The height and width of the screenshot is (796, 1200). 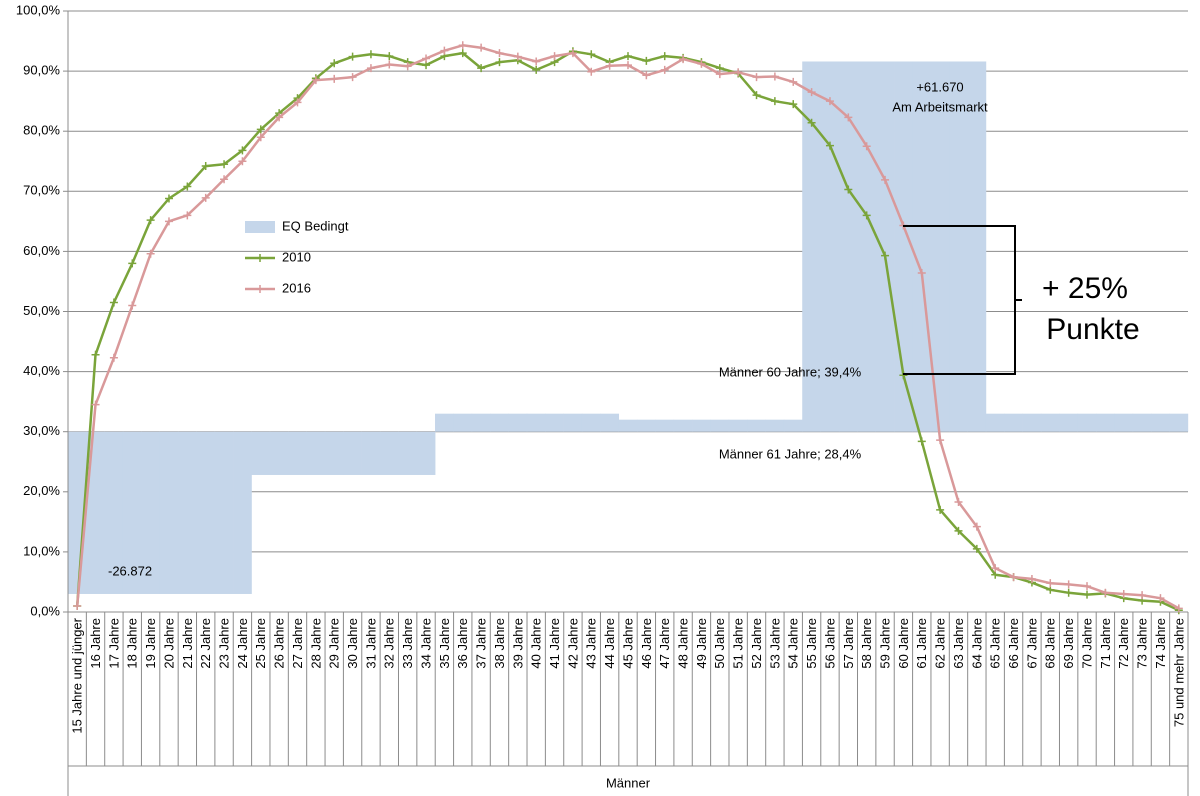 I want to click on x-tick-label: 41 Jahre, so click(x=554, y=643).